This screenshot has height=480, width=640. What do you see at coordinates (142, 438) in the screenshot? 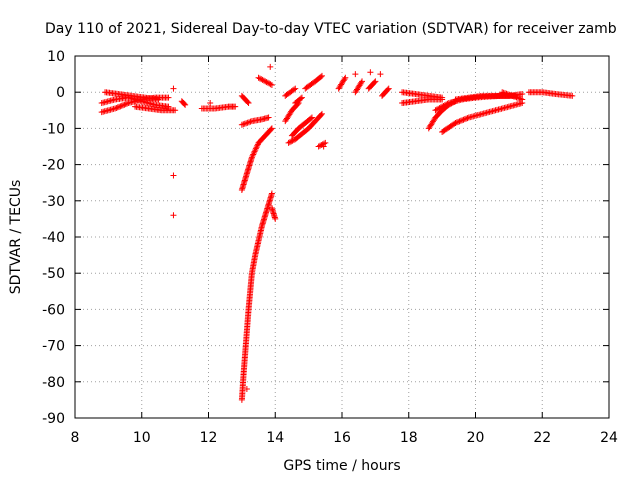
I see `x-tick-label: 10` at bounding box center [142, 438].